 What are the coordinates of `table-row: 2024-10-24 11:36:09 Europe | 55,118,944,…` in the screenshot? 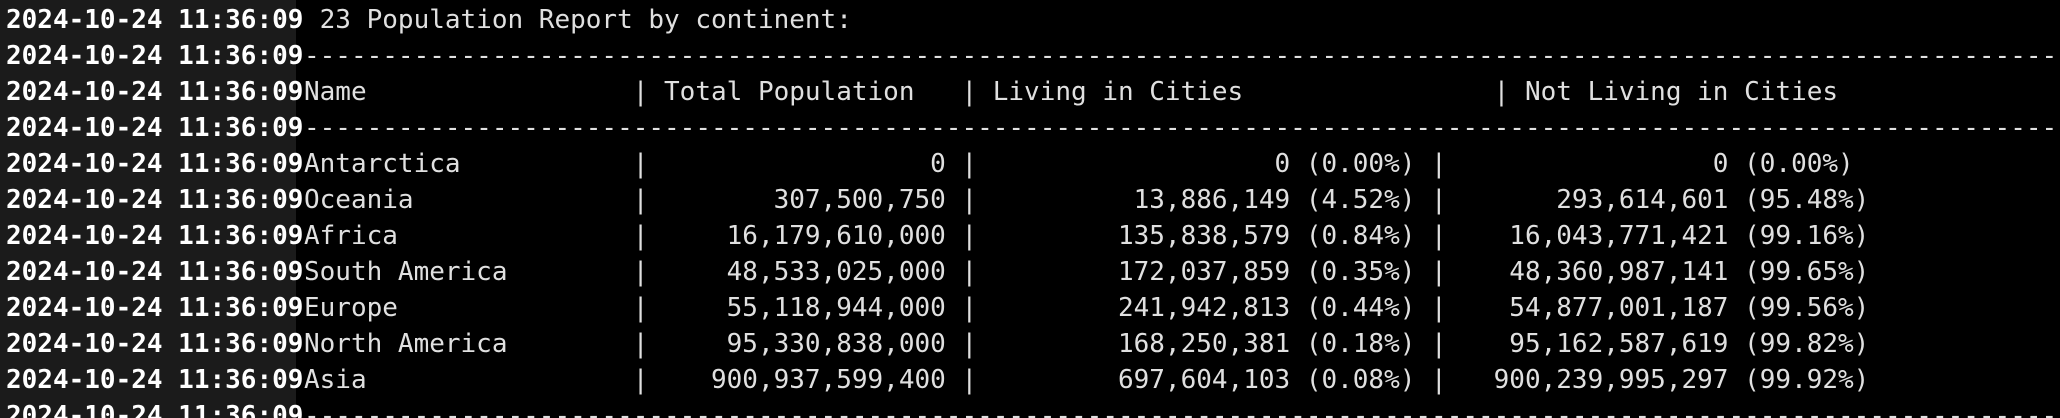 It's located at (1030, 308).